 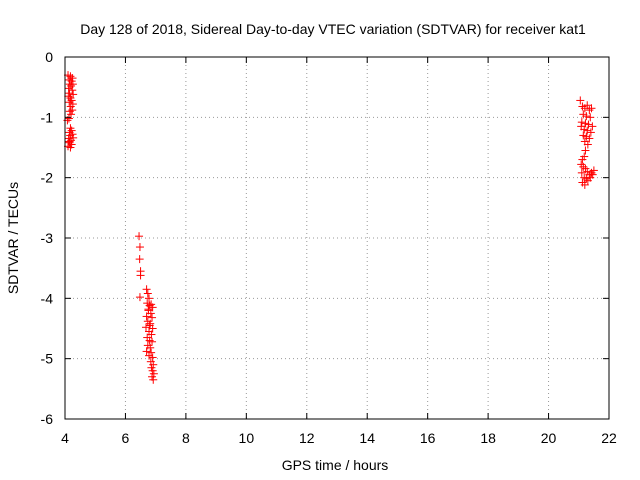 I want to click on y-tick-label: -2, so click(x=47, y=178).